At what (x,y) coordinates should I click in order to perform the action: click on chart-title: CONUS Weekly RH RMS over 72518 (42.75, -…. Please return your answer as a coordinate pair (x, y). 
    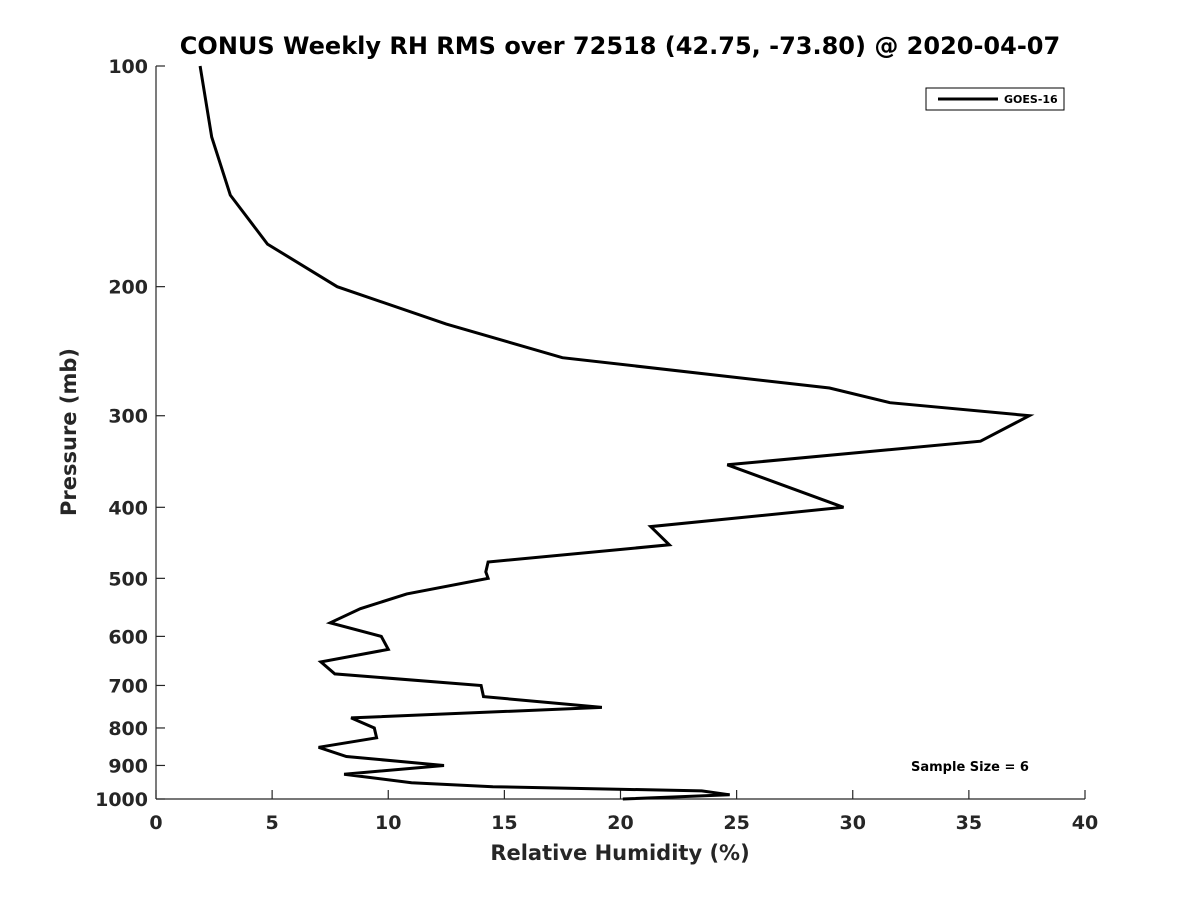
    Looking at the image, I should click on (620, 46).